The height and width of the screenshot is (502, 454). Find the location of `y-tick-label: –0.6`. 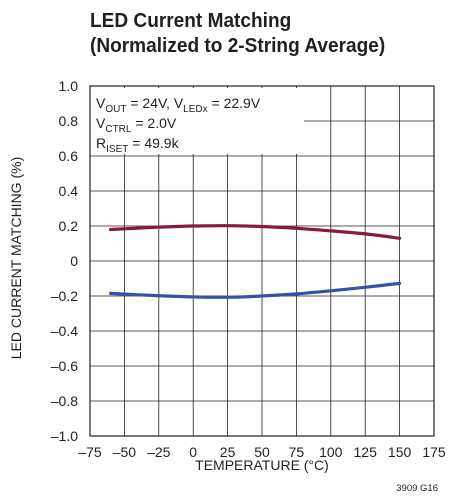

y-tick-label: –0.6 is located at coordinates (64, 366).